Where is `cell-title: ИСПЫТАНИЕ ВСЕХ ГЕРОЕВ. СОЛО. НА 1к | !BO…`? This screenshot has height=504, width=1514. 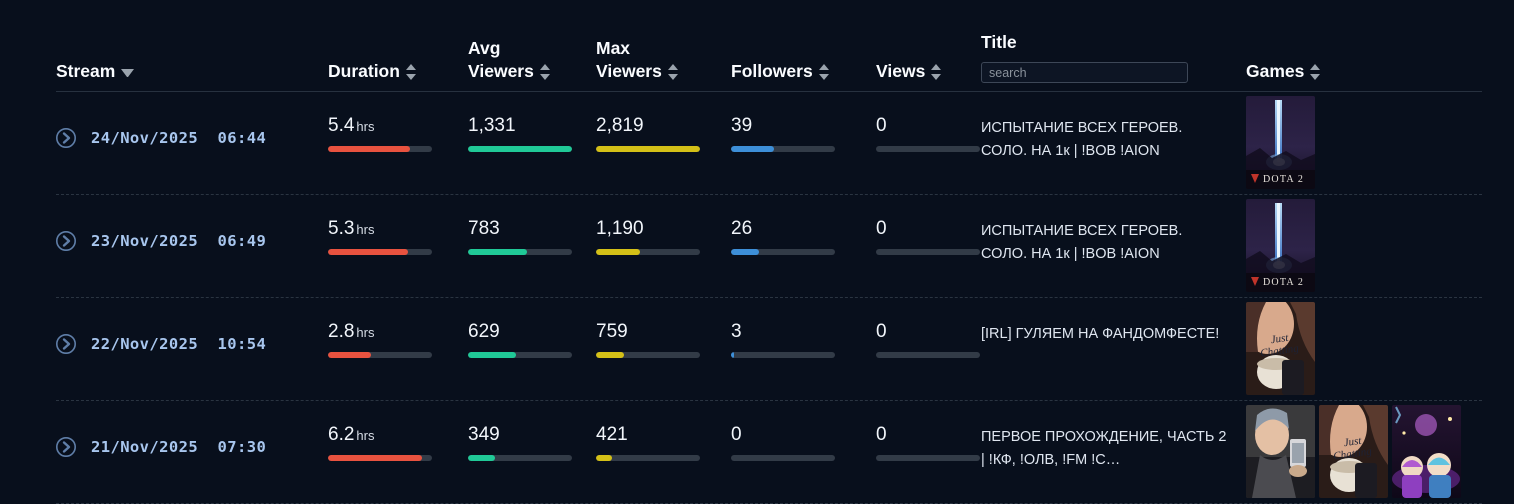
cell-title: ИСПЫТАНИЕ ВСЕХ ГЕРОЕВ. СОЛО. НА 1к | !BO… is located at coordinates (1113, 243).